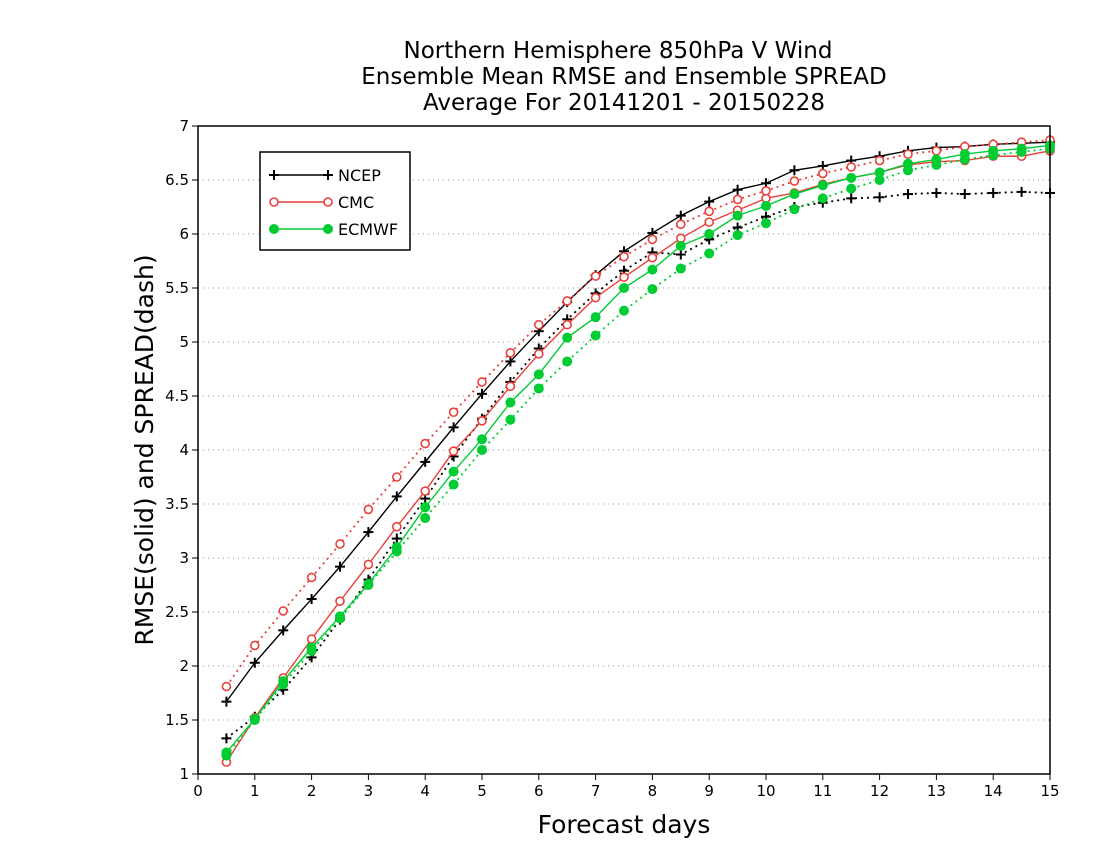  What do you see at coordinates (255, 791) in the screenshot?
I see `x-tick-label: 1` at bounding box center [255, 791].